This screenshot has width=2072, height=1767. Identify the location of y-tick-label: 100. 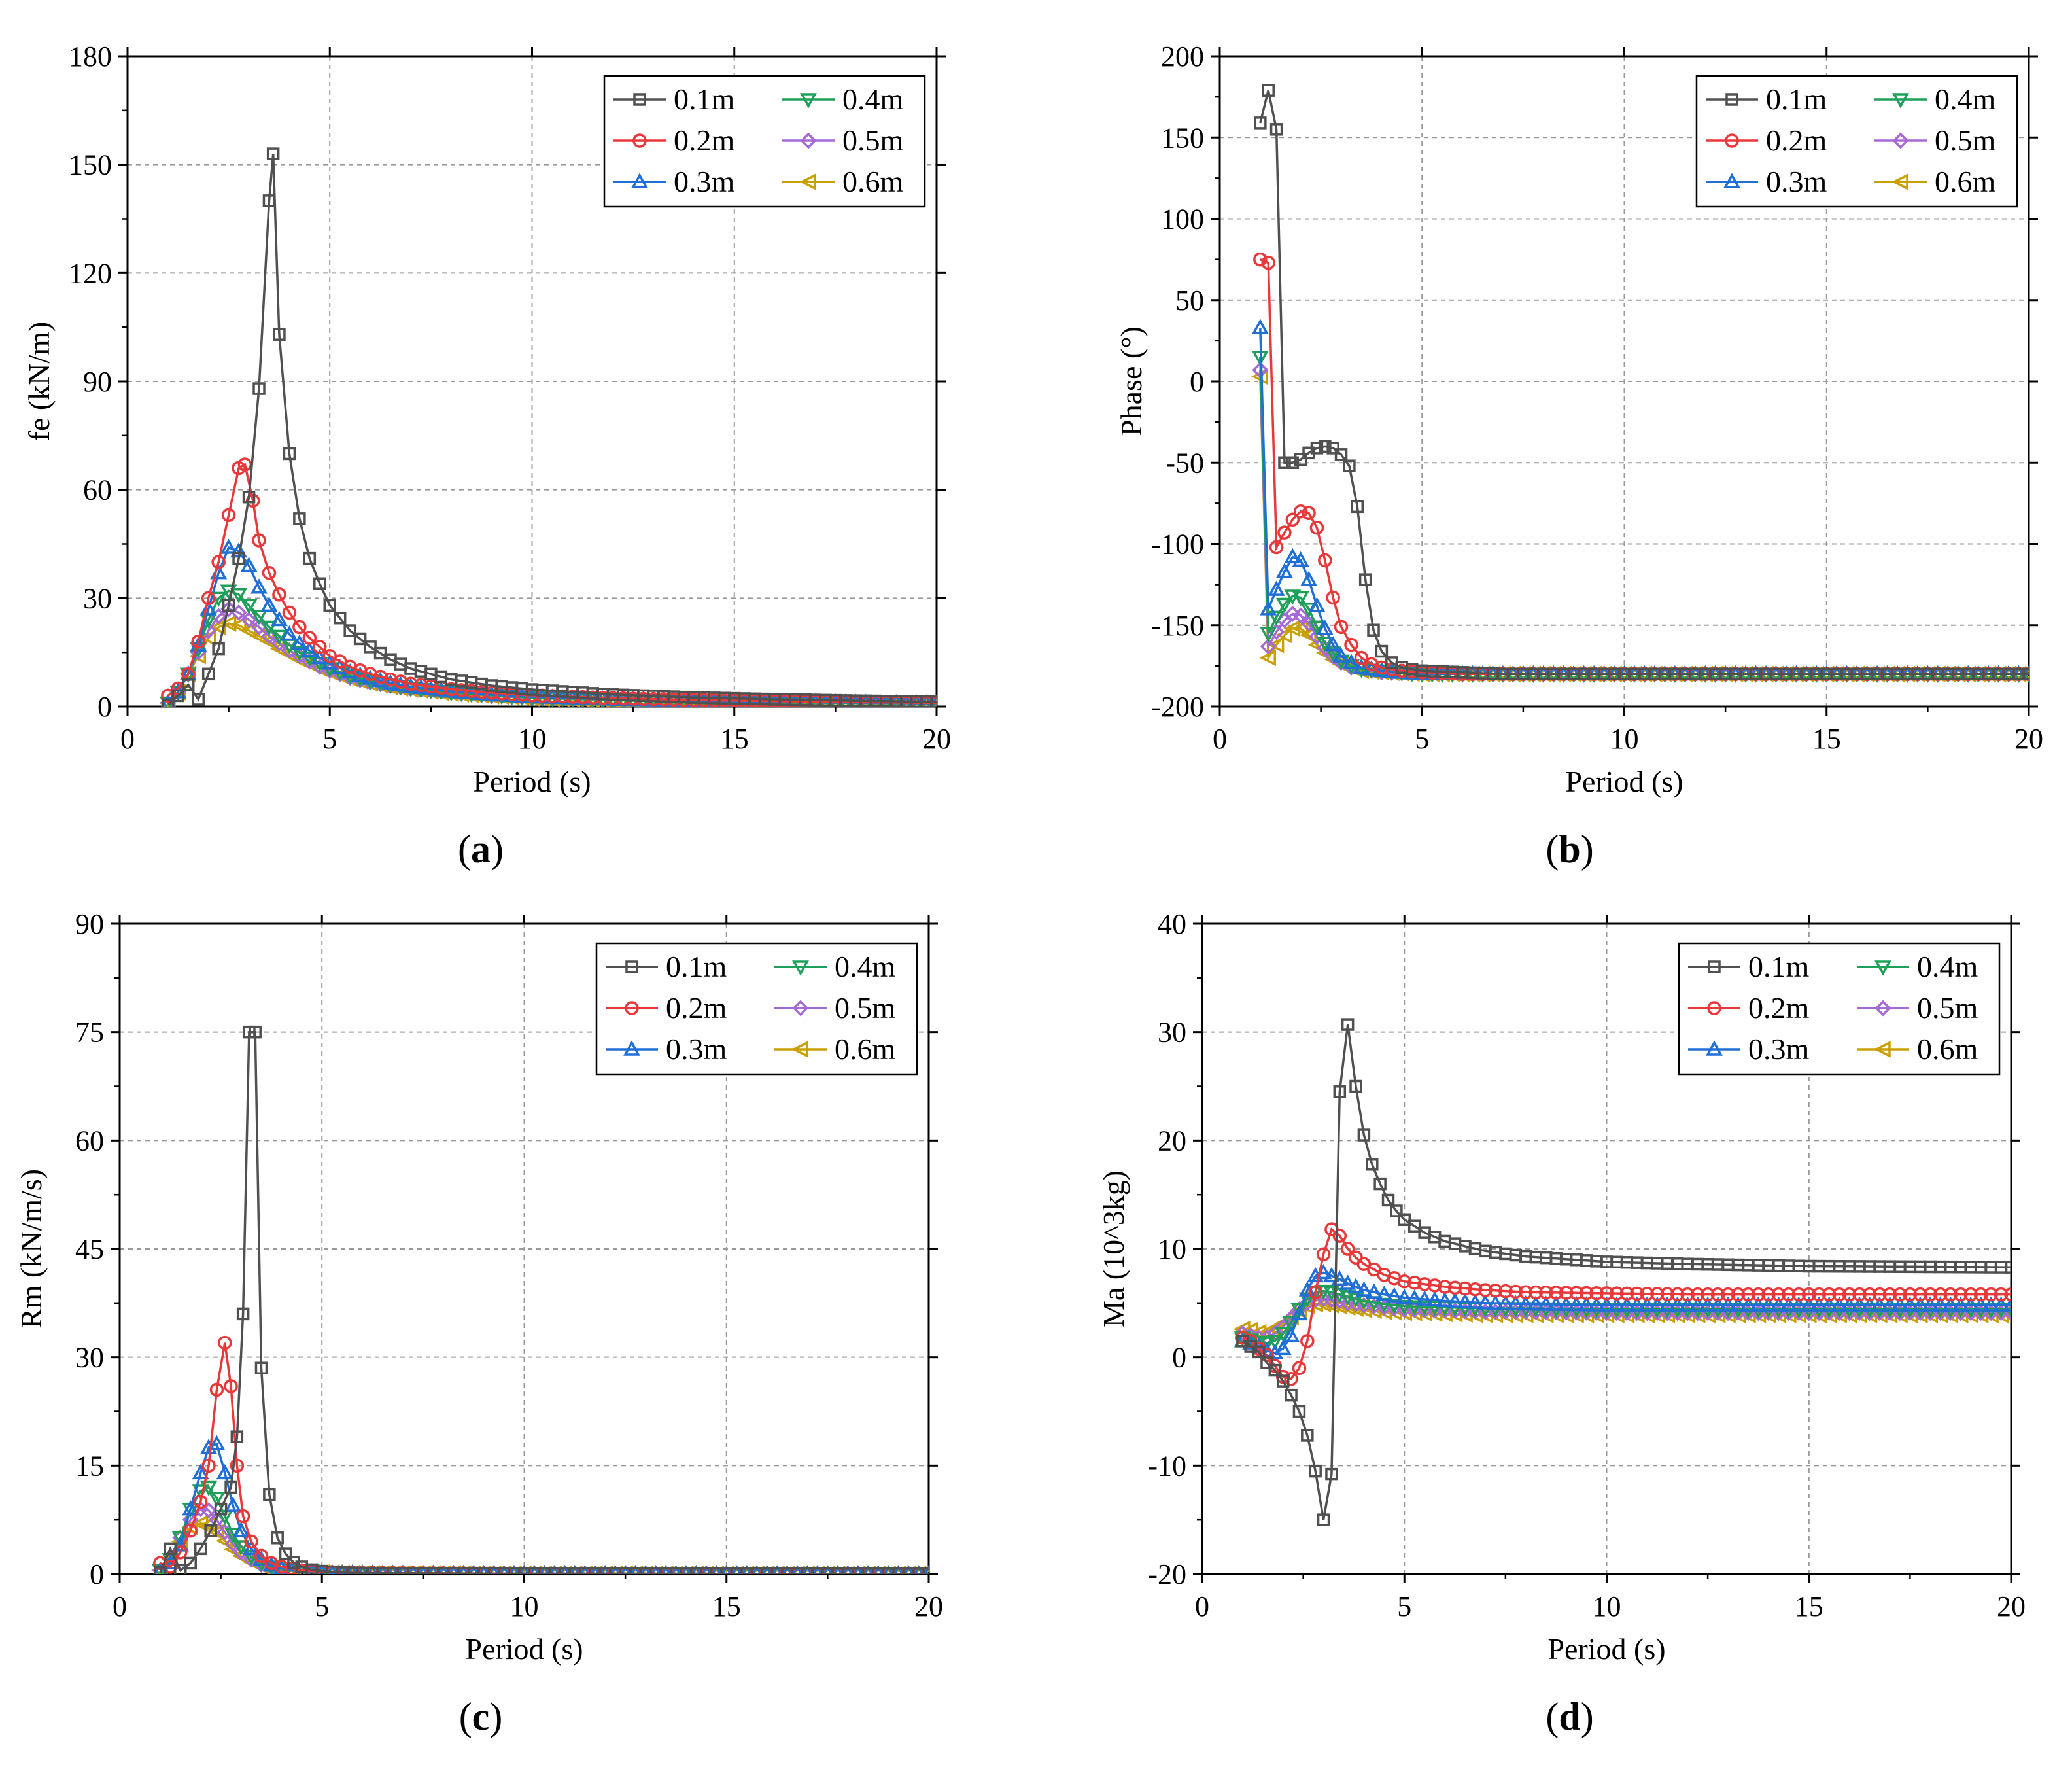
(1183, 220).